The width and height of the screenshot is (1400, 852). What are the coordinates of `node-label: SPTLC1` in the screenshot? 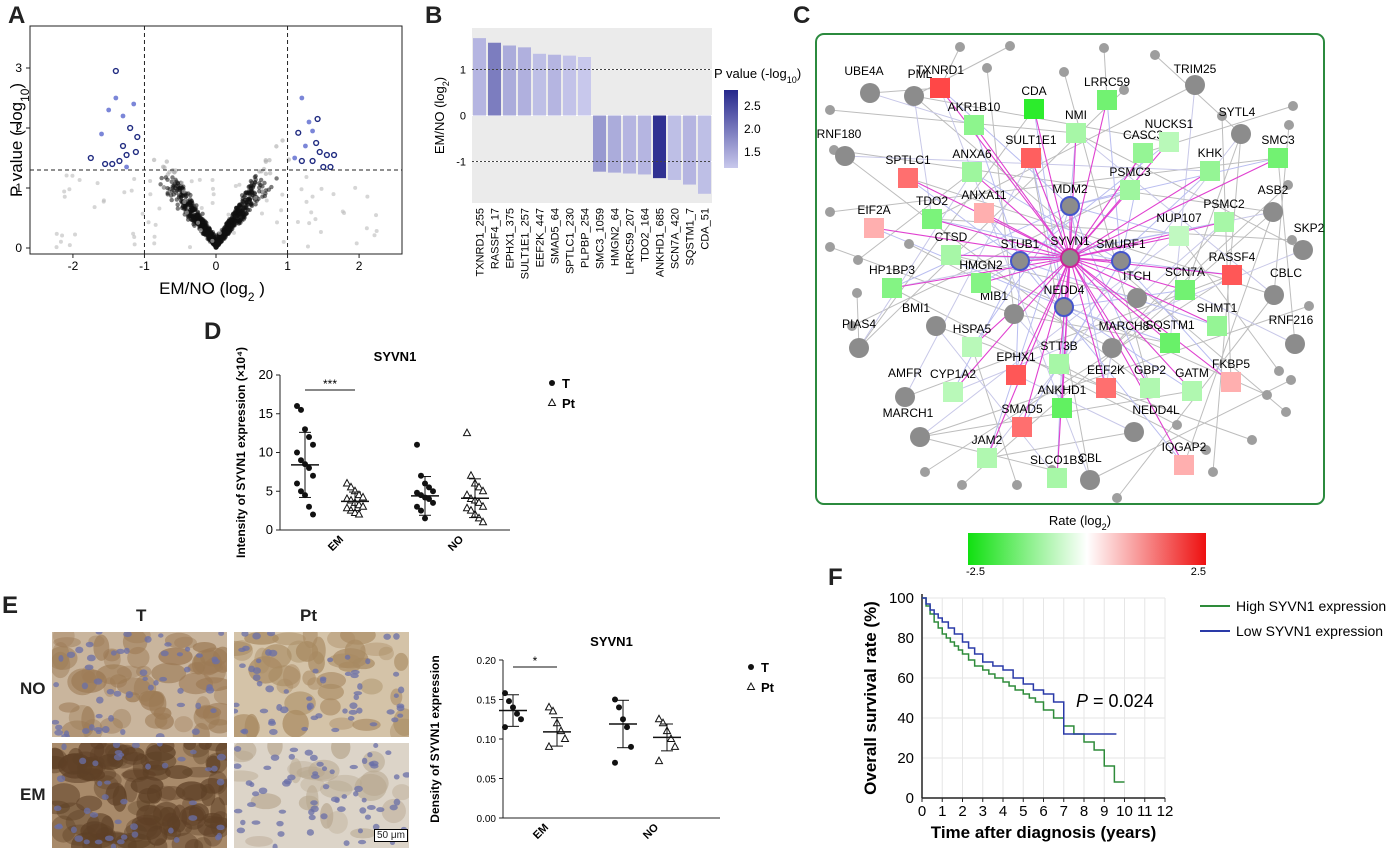 It's located at (908, 160).